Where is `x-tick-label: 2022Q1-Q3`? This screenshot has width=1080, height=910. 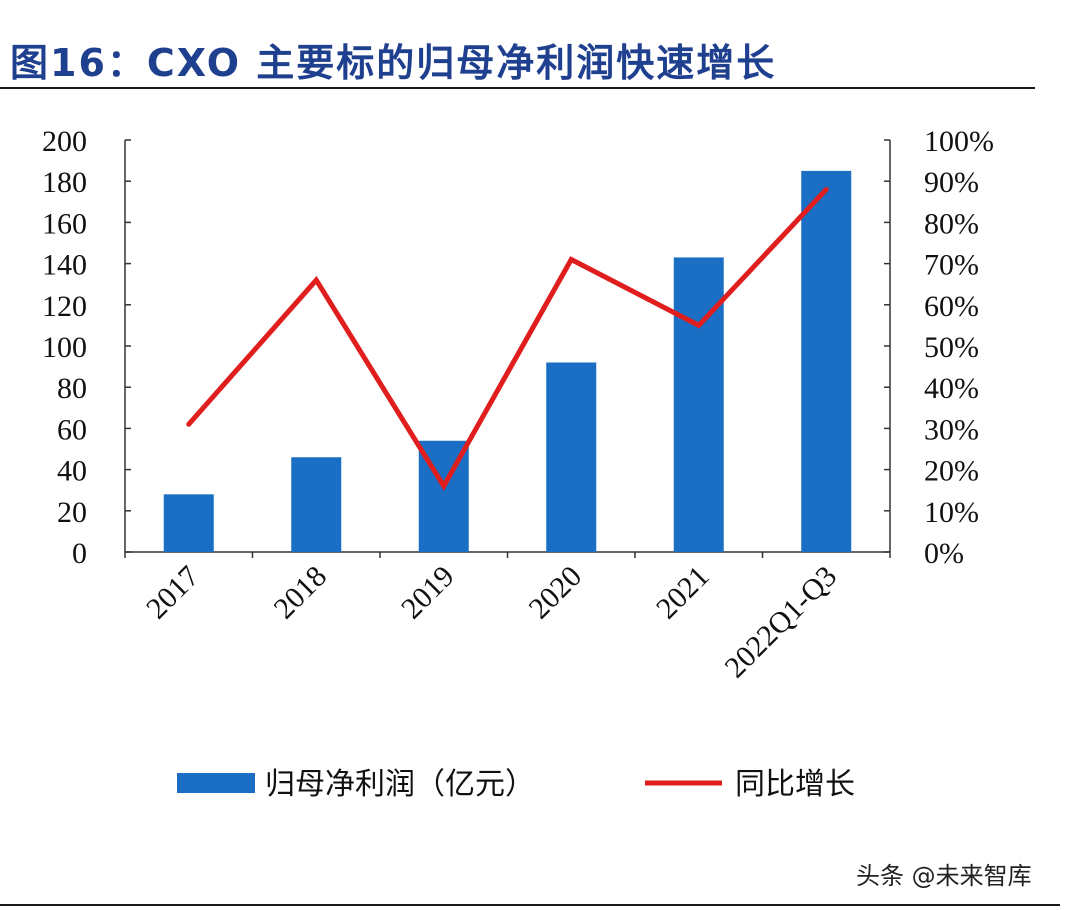 x-tick-label: 2022Q1-Q3 is located at coordinates (781, 622).